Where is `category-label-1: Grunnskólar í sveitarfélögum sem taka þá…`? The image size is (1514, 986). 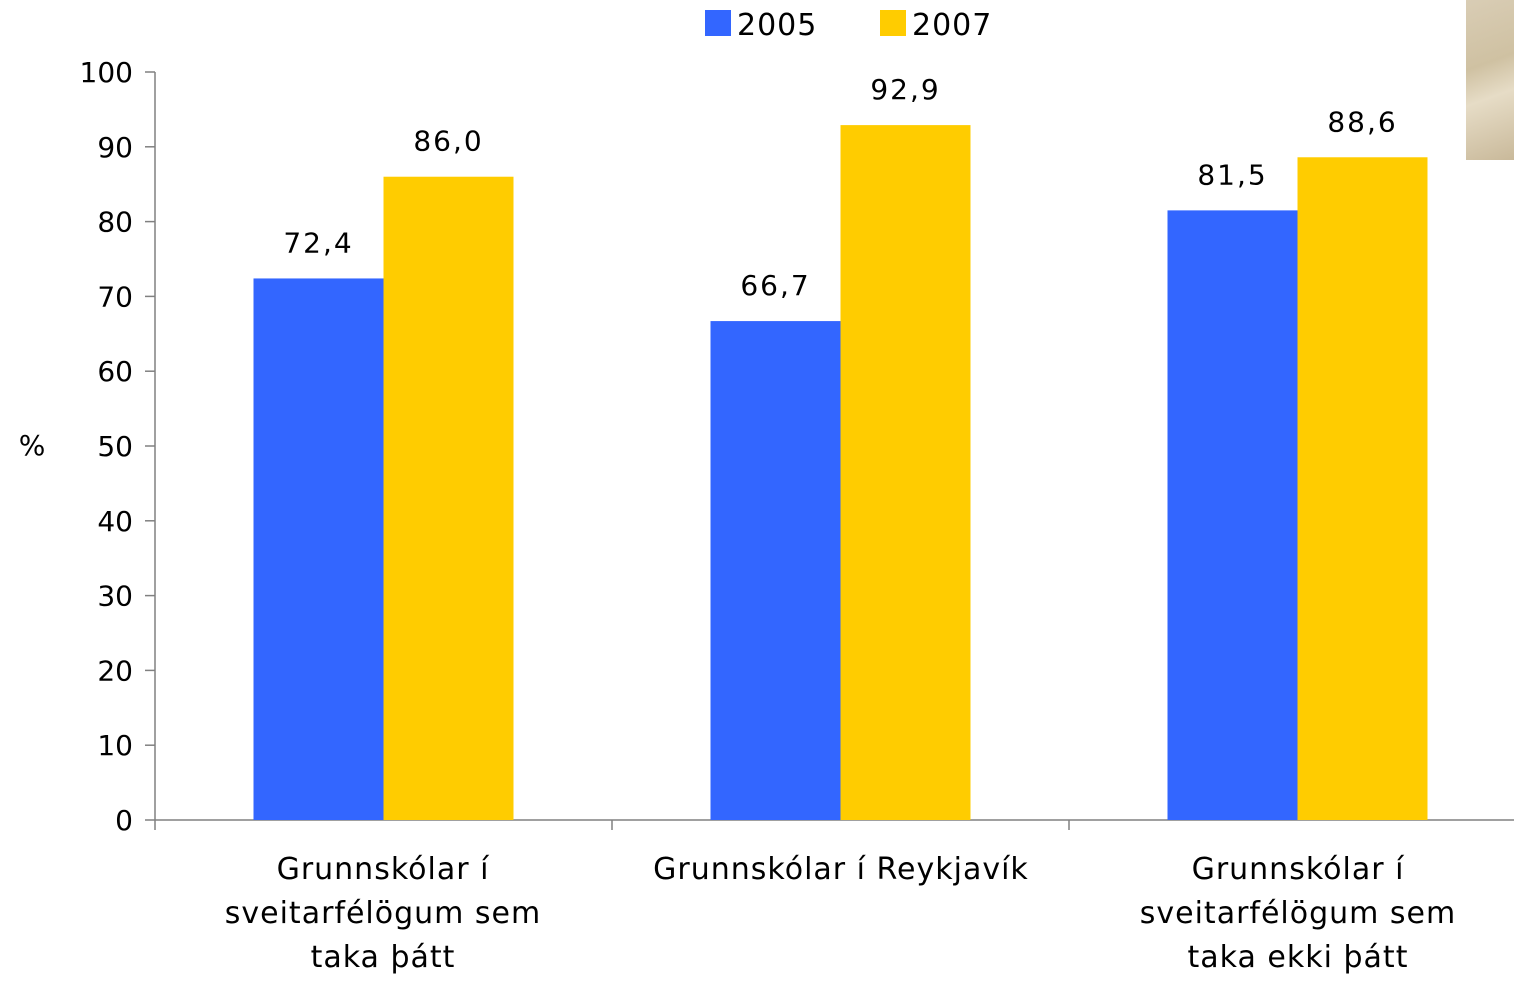 category-label-1: Grunnskólar í sveitarfélögum sem taka þá… is located at coordinates (383, 913).